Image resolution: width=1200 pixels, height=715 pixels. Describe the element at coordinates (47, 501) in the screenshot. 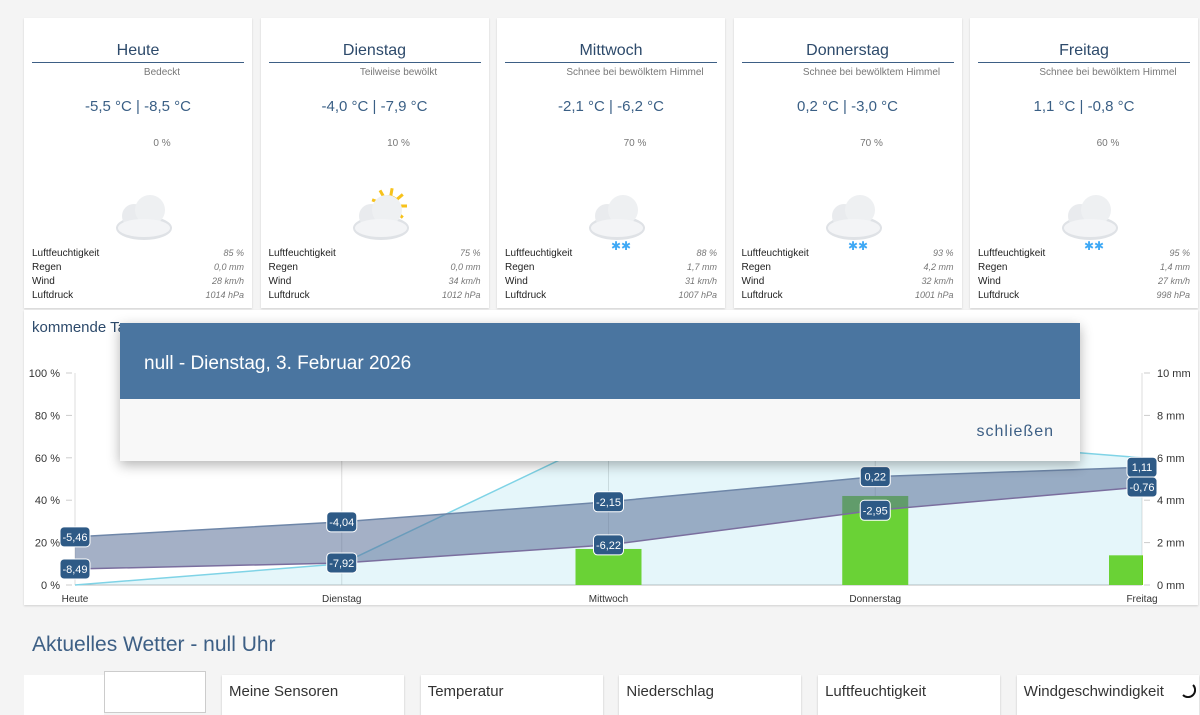

I see `y-tick-label: 40 %` at that location.